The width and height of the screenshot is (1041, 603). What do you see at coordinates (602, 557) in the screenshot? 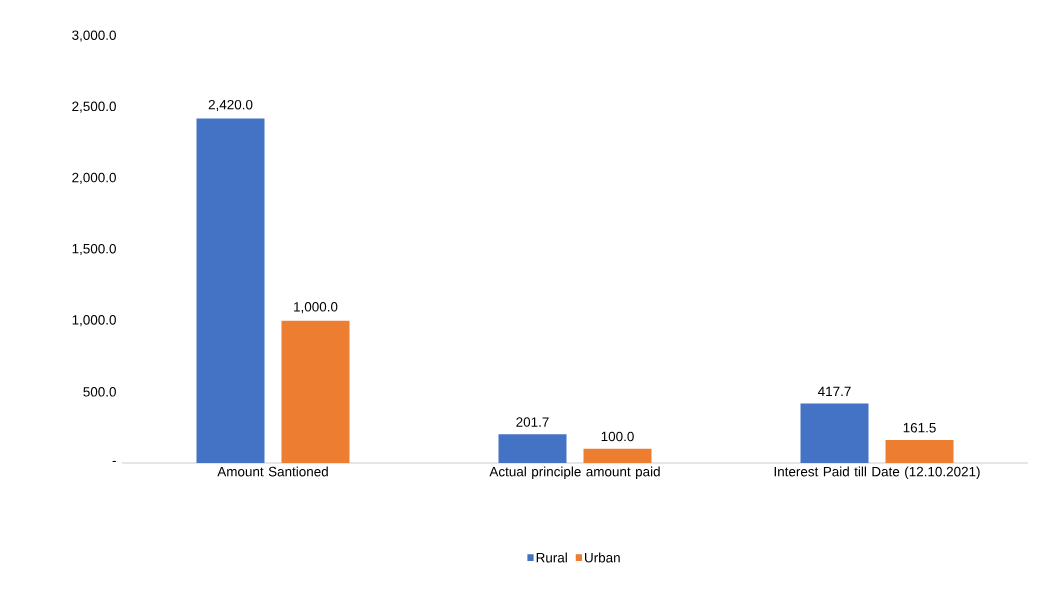
I see `legend-label: Urban` at bounding box center [602, 557].